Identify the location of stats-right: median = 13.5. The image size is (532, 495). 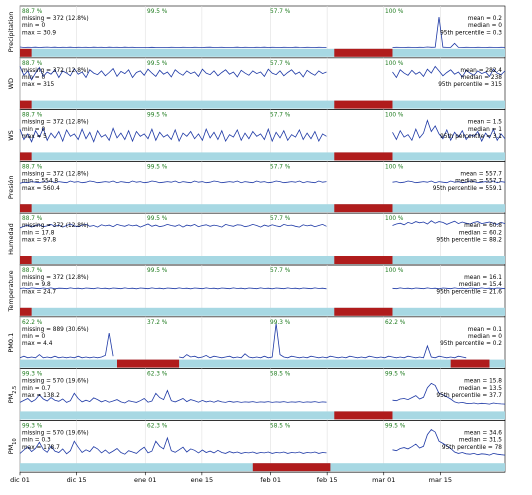
(480, 389).